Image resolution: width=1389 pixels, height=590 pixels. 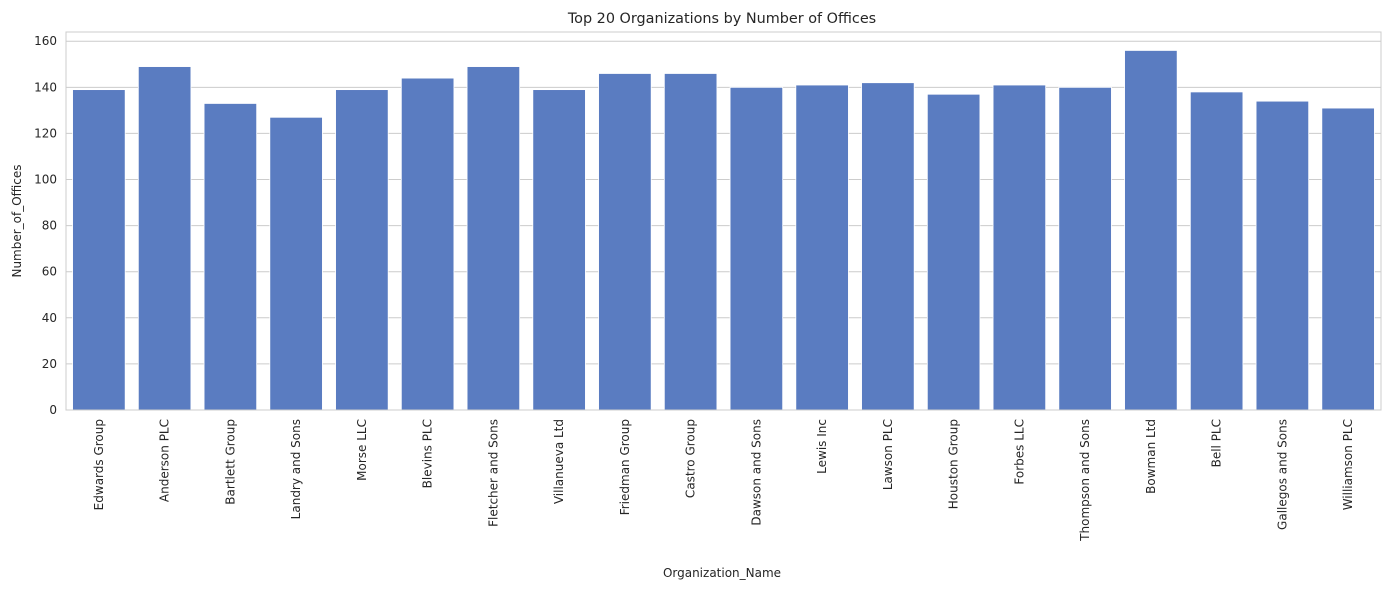 What do you see at coordinates (493, 473) in the screenshot?
I see `x-tick-label: Fletcher and Sons` at bounding box center [493, 473].